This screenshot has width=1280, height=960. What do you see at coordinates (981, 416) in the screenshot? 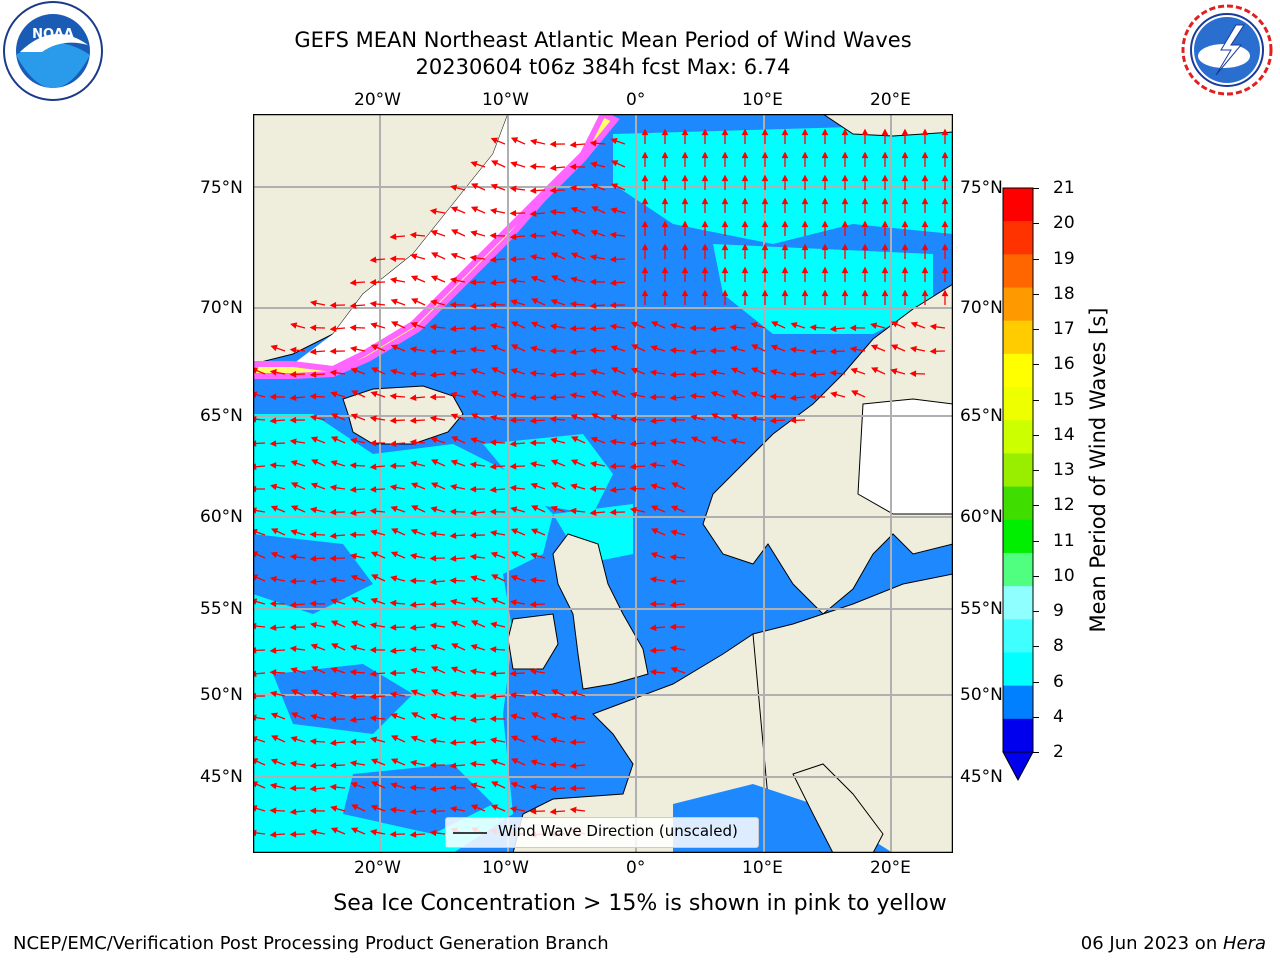
I see `right-lat-label-65n: 65°N` at bounding box center [981, 416].